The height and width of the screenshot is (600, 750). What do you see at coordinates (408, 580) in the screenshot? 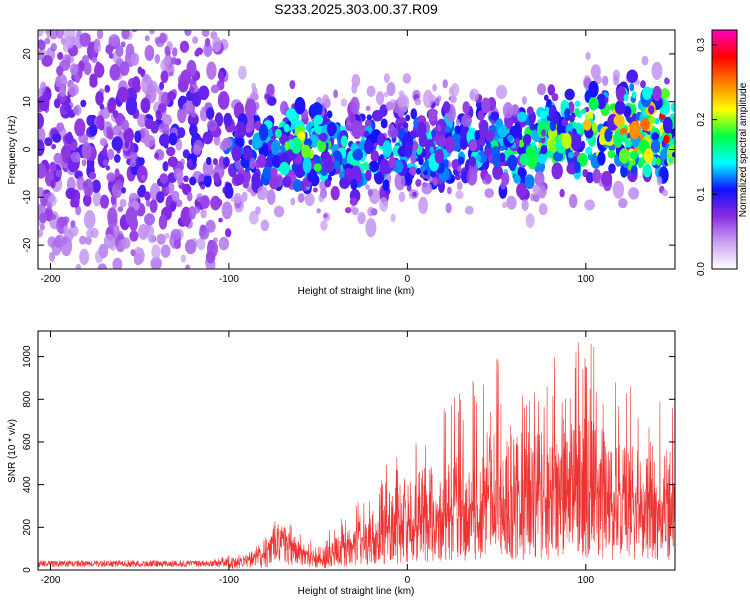
I see `x-tick-label: 0` at bounding box center [408, 580].